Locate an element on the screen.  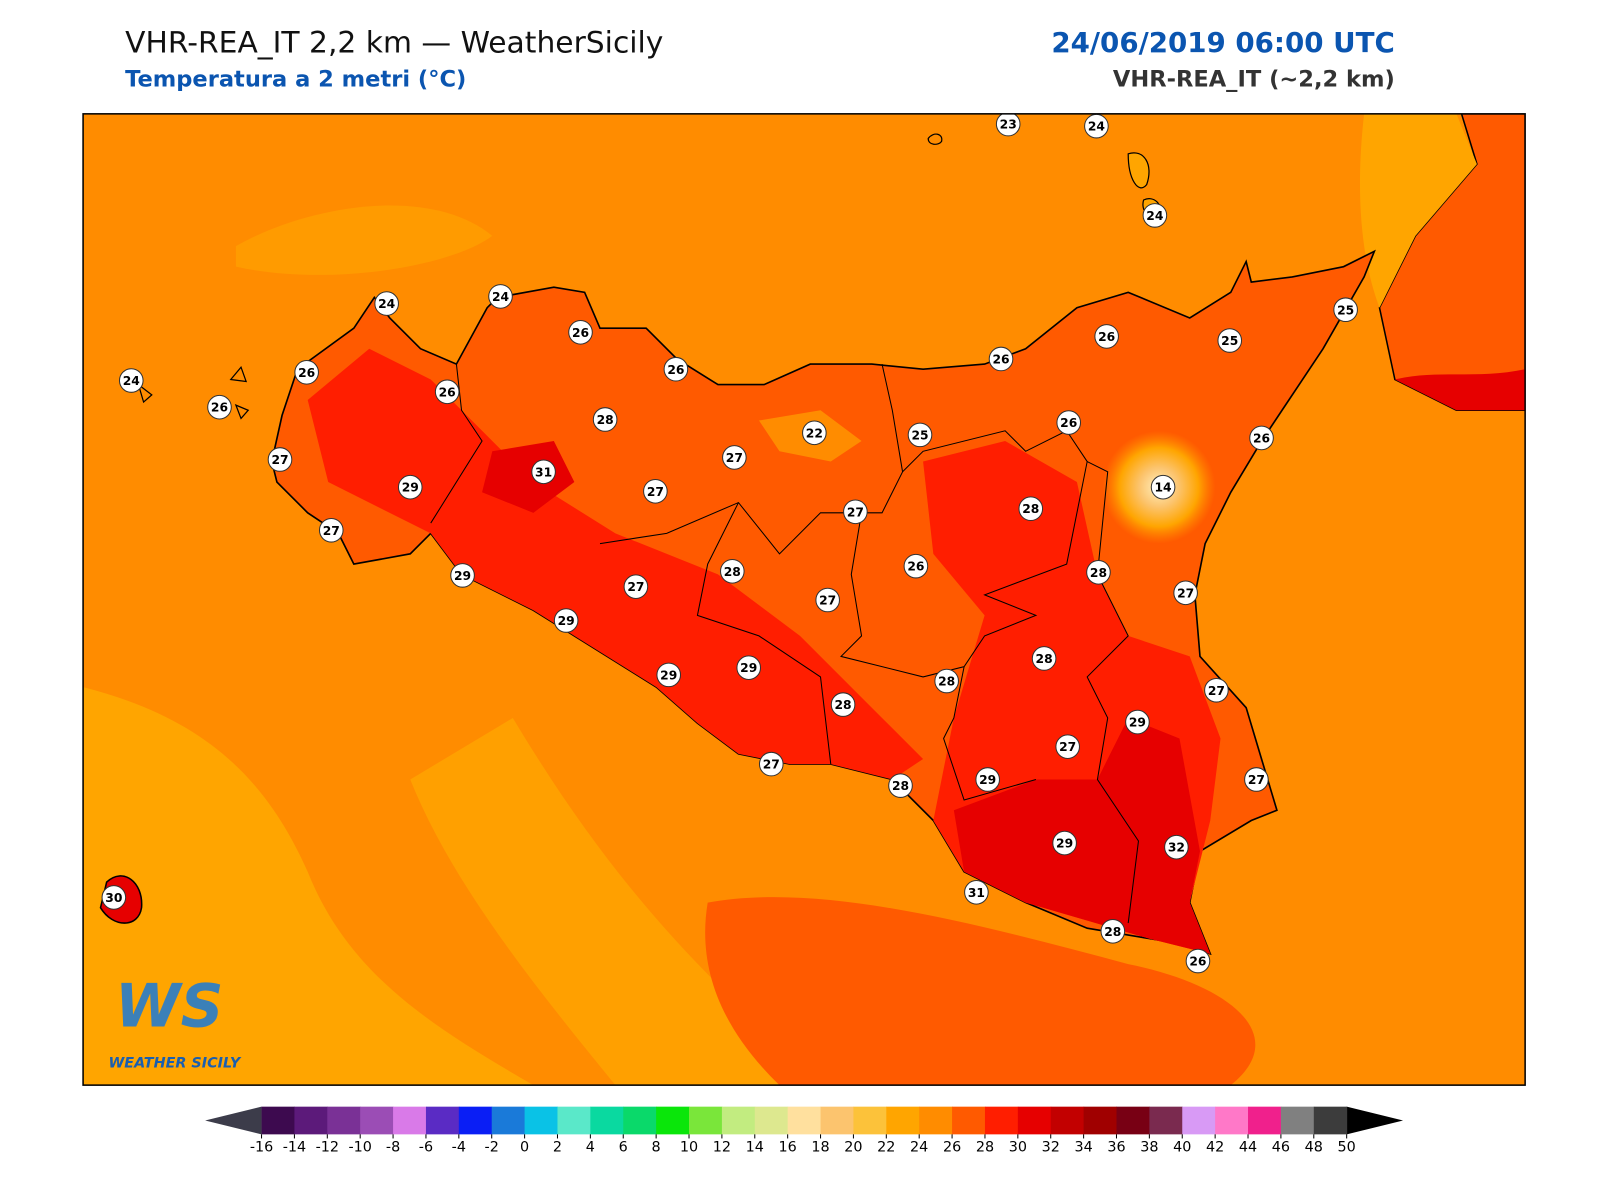
colorbar-tick-label: -14 is located at coordinates (294, 1148).